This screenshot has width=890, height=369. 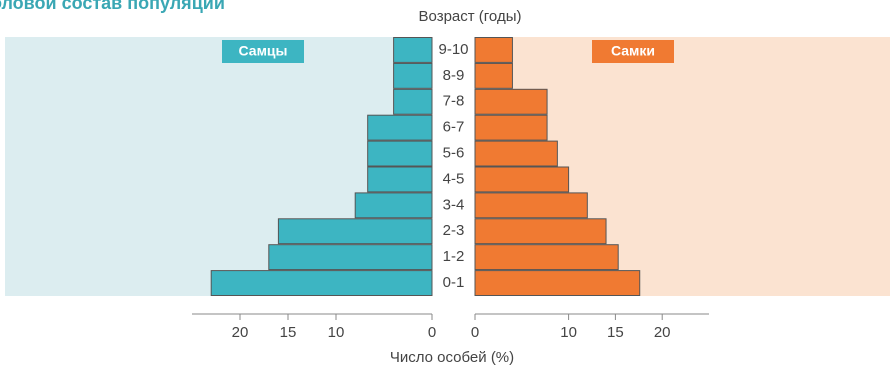 I want to click on legend-label: Самцы, so click(x=263, y=51).